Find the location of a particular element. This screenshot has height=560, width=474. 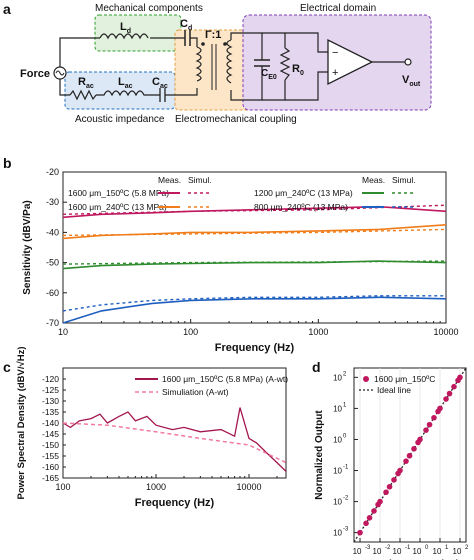

y-tick-label: -150 is located at coordinates (50, 445).